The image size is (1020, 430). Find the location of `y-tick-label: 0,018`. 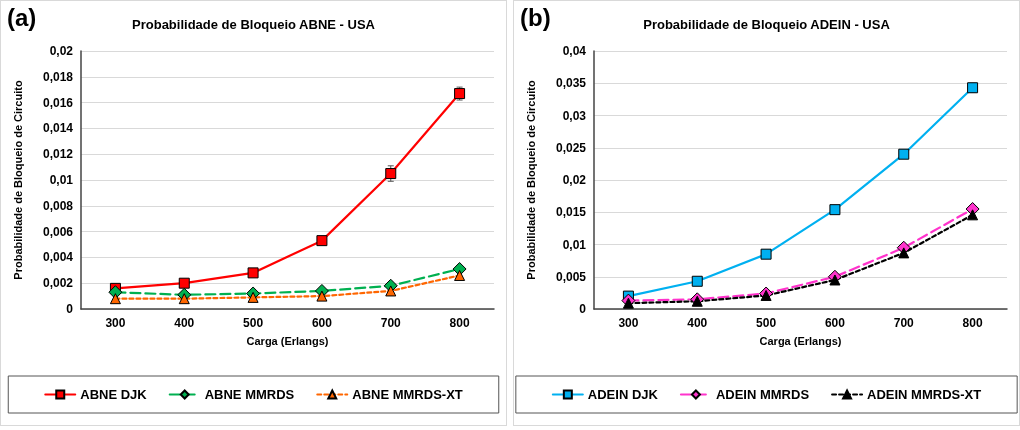

y-tick-label: 0,018 is located at coordinates (58, 76).